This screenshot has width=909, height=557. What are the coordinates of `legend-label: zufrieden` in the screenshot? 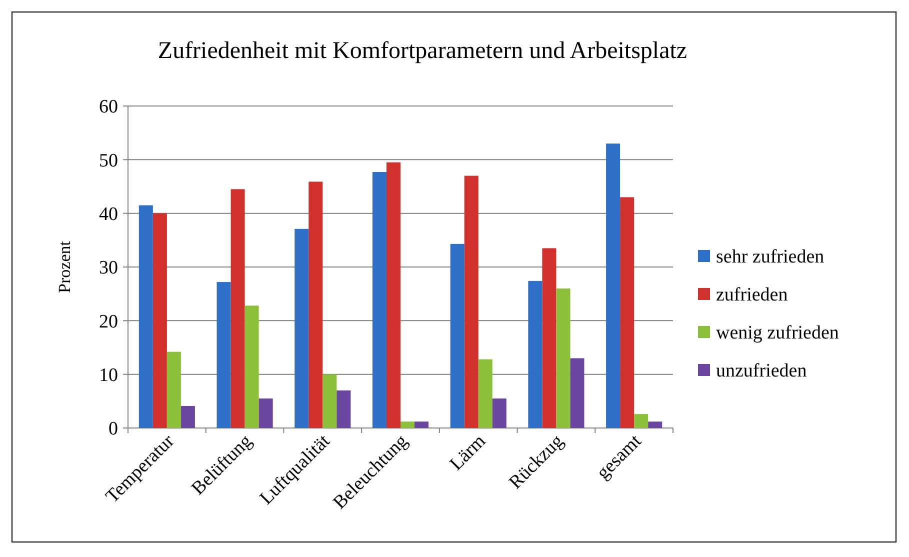 It's located at (752, 295).